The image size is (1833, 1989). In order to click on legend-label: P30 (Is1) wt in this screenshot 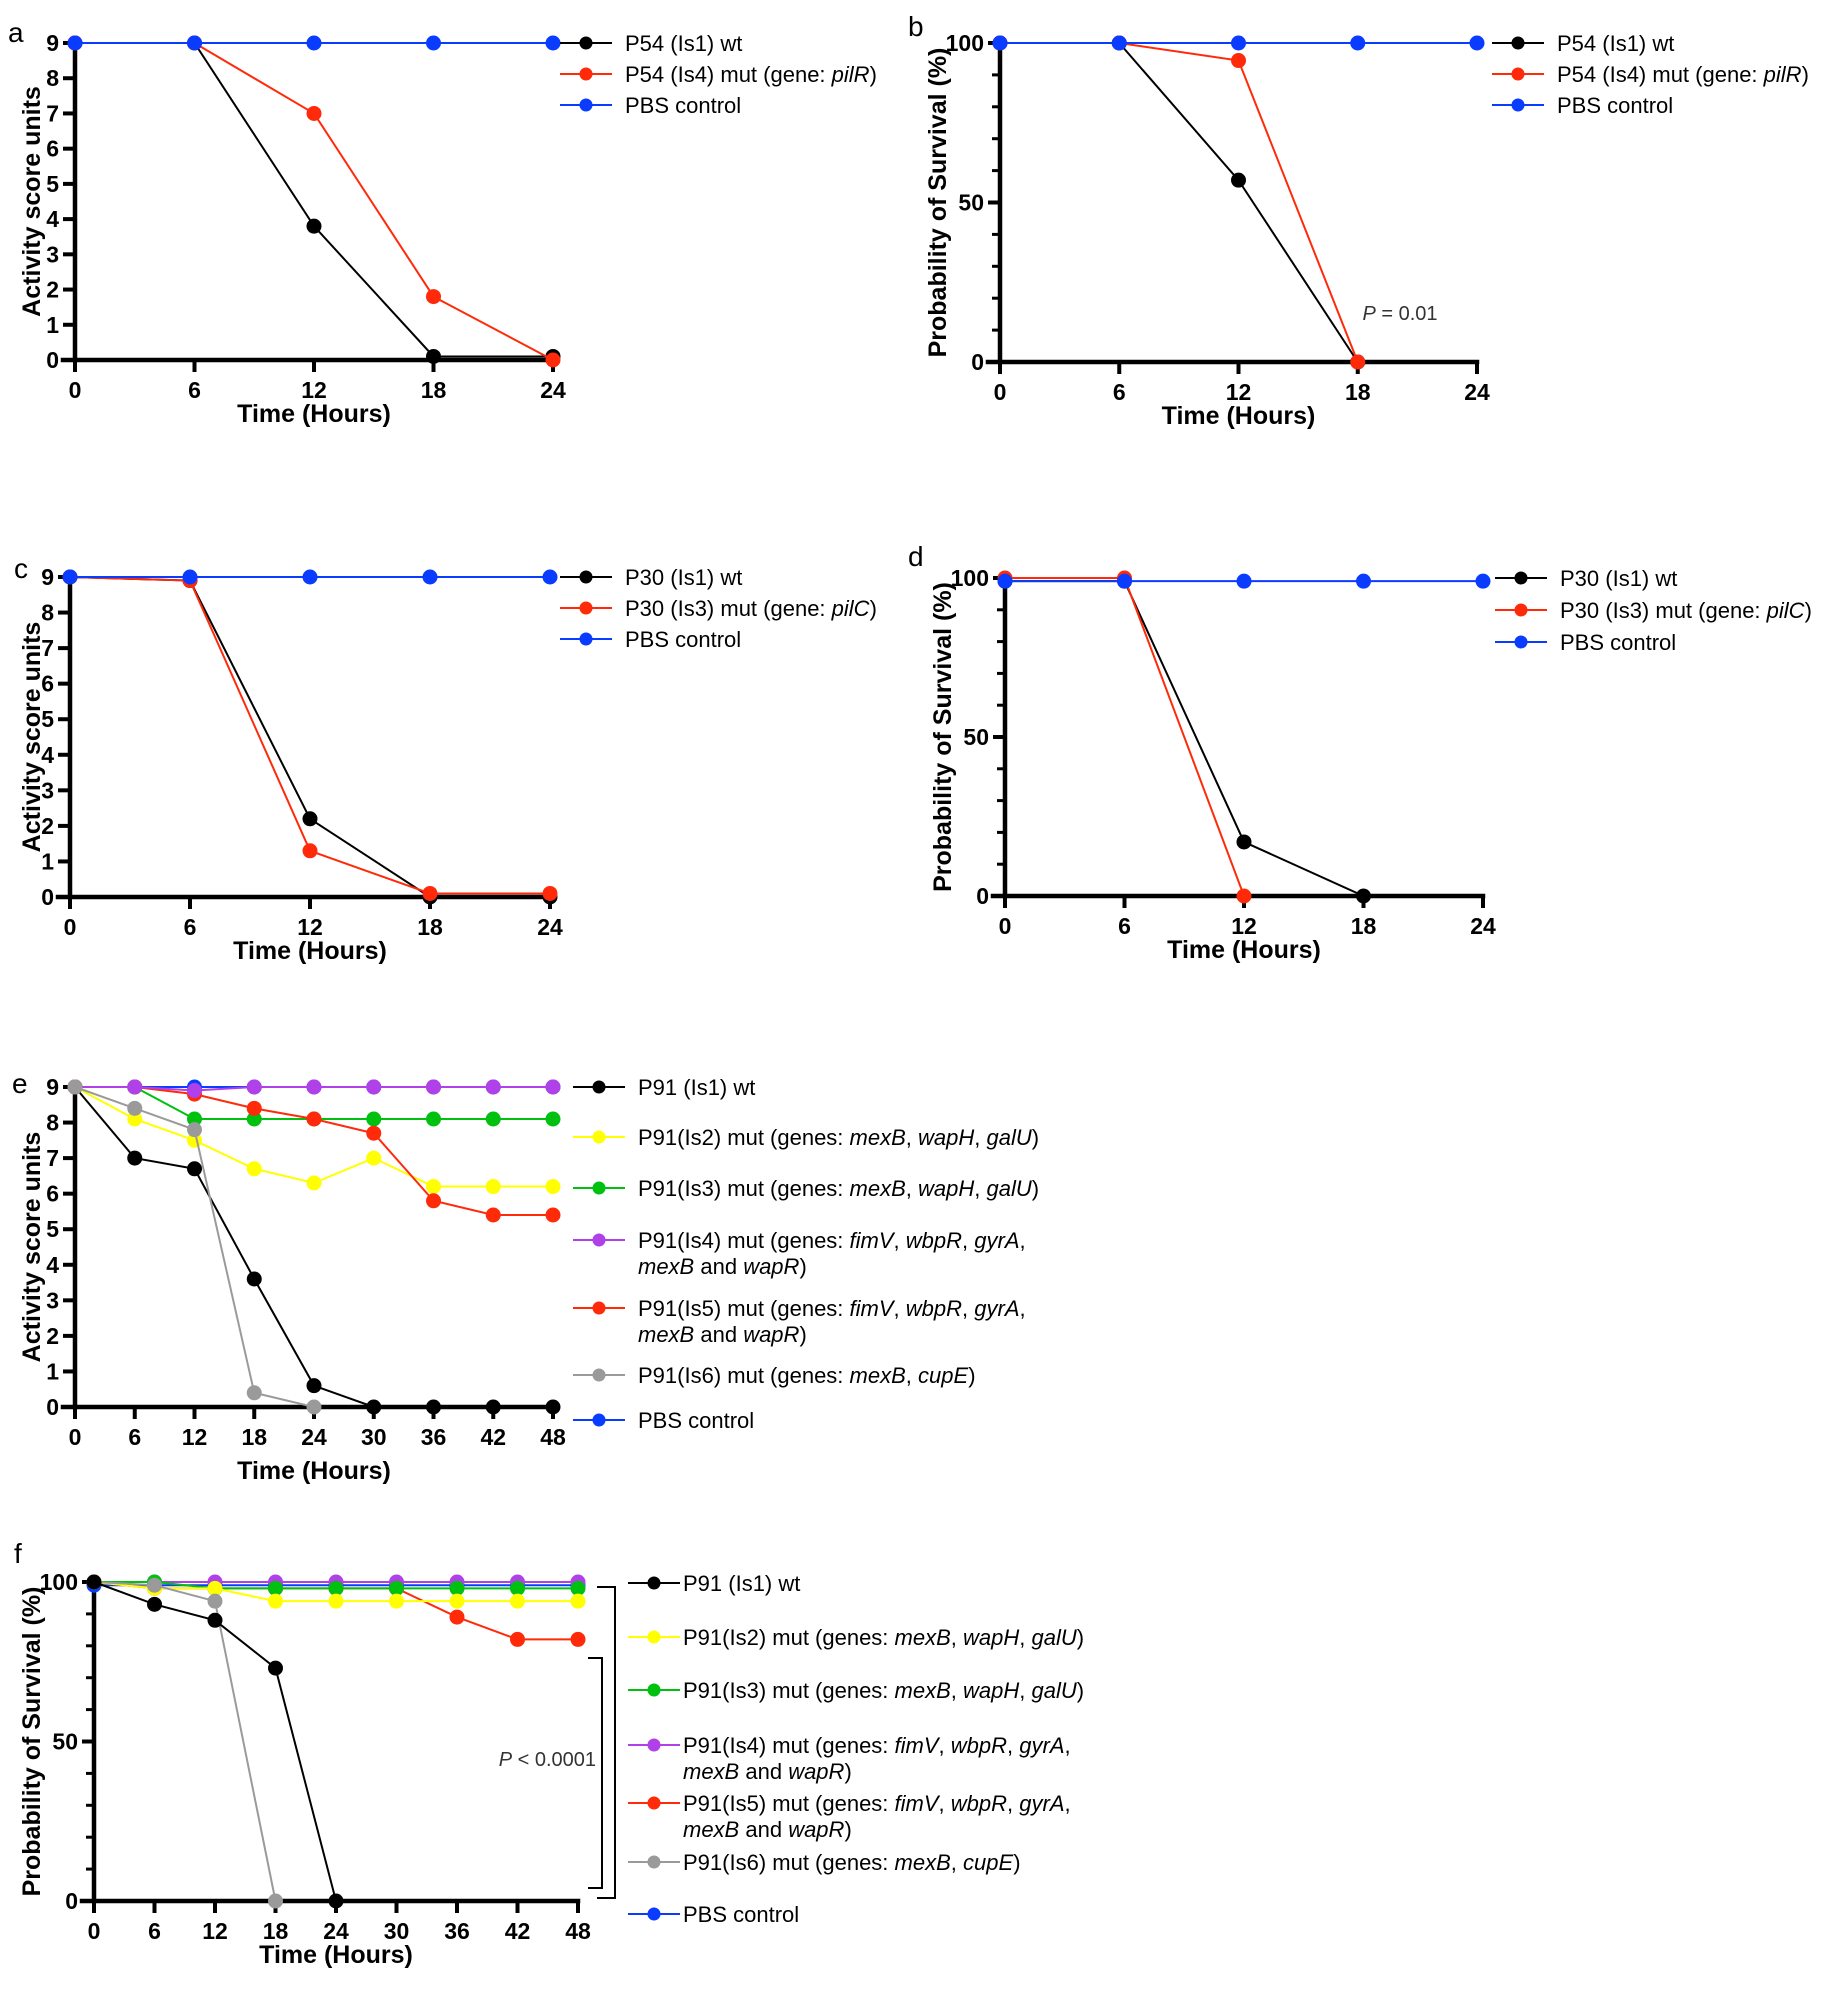, I will do `click(683, 577)`.